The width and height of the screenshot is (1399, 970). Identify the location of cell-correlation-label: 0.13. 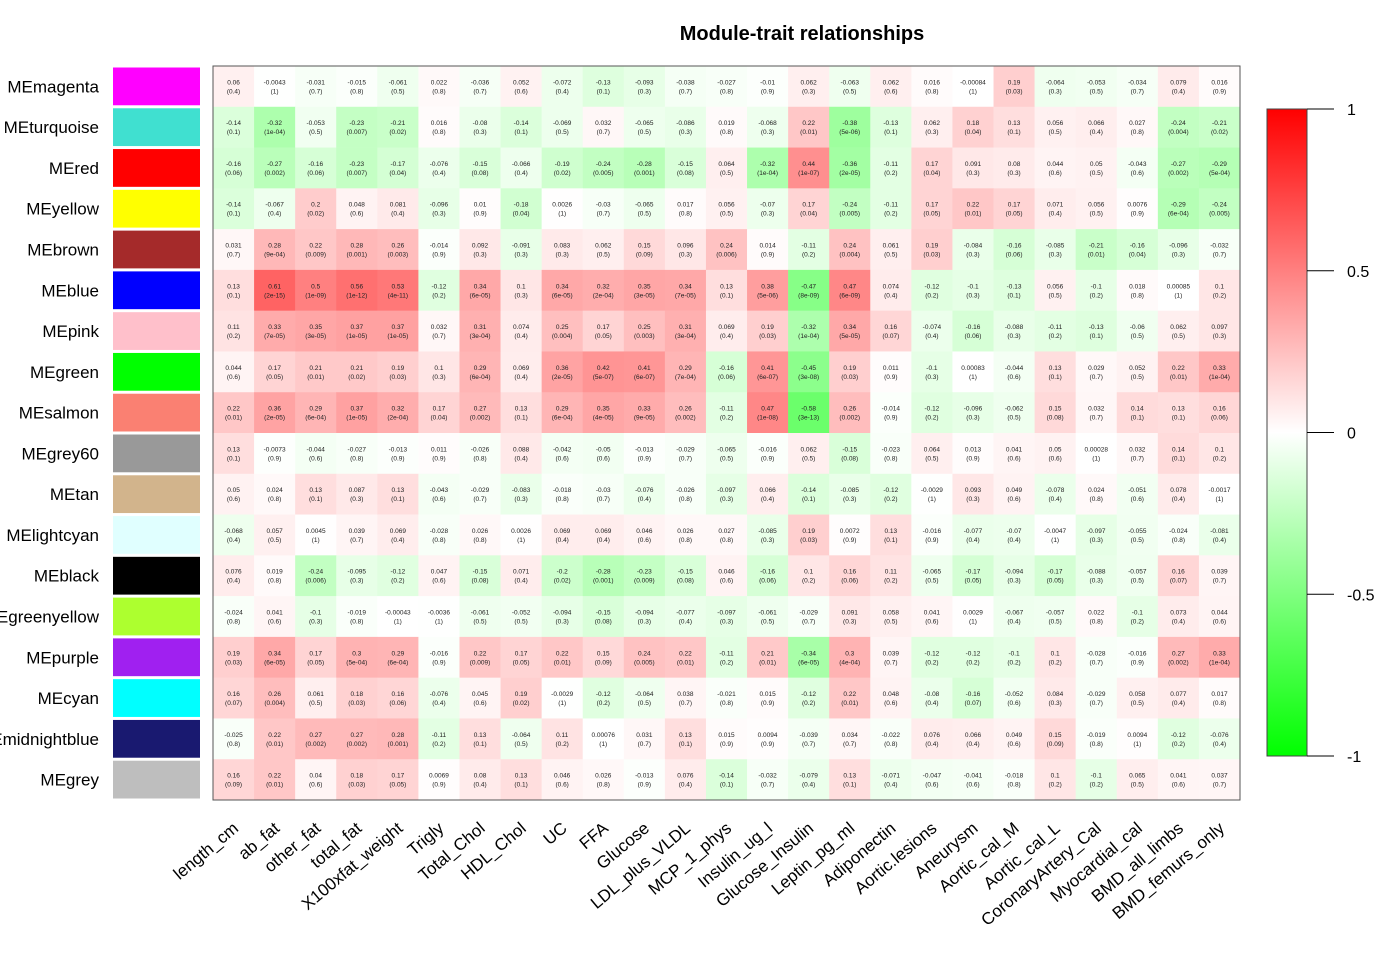
(890, 531).